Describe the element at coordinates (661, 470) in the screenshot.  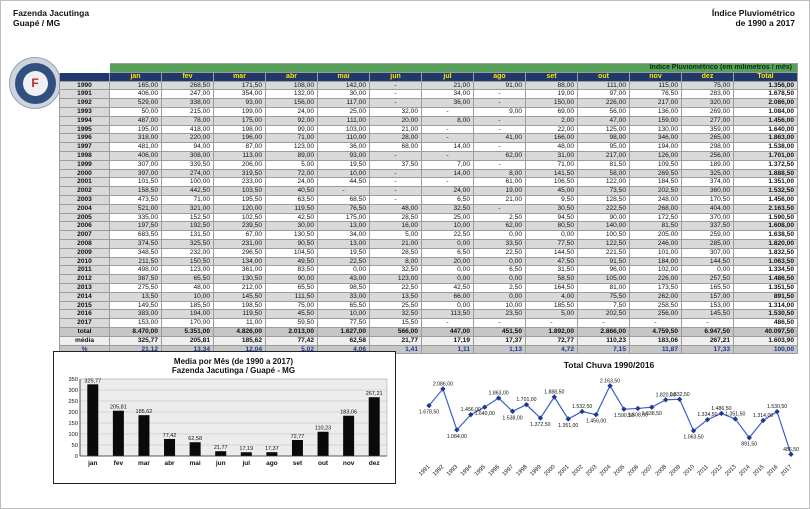
I see `x-axis-year-label: 2008` at that location.